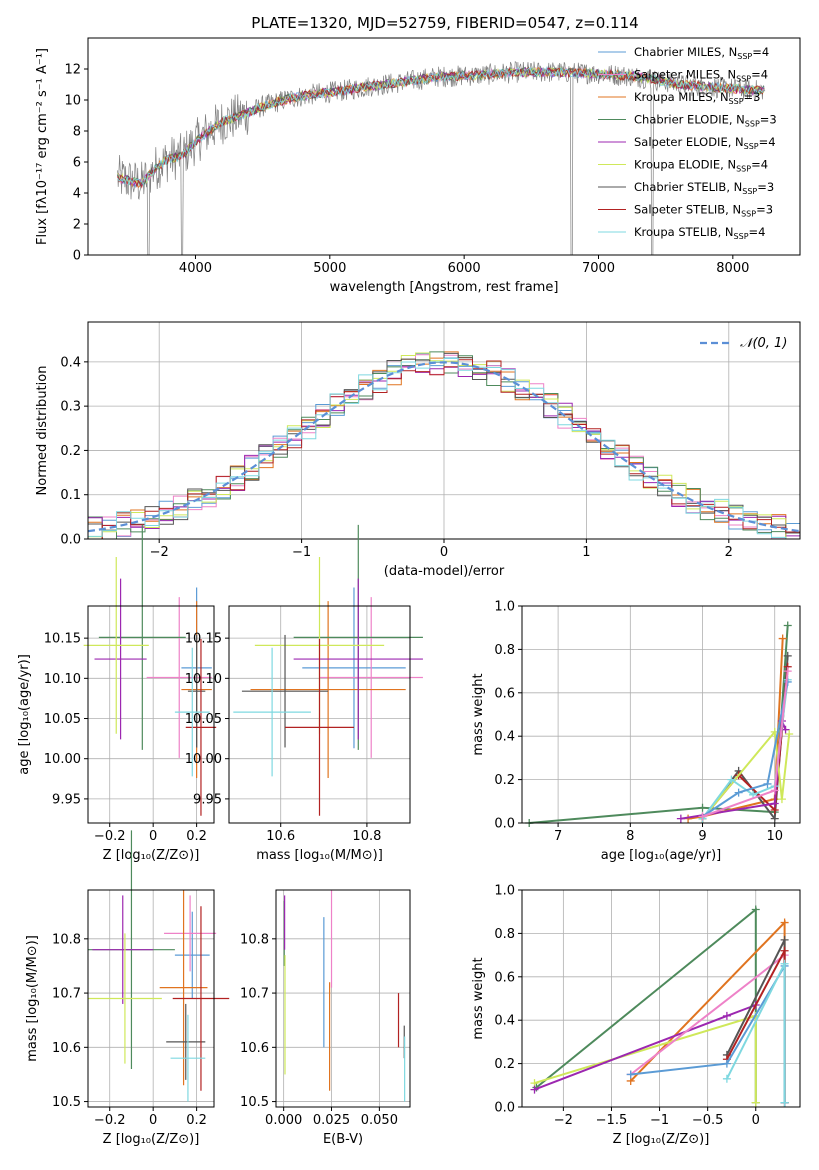 The width and height of the screenshot is (819, 1170). Describe the element at coordinates (329, 268) in the screenshot. I see `x-tick-label: 5000` at that location.